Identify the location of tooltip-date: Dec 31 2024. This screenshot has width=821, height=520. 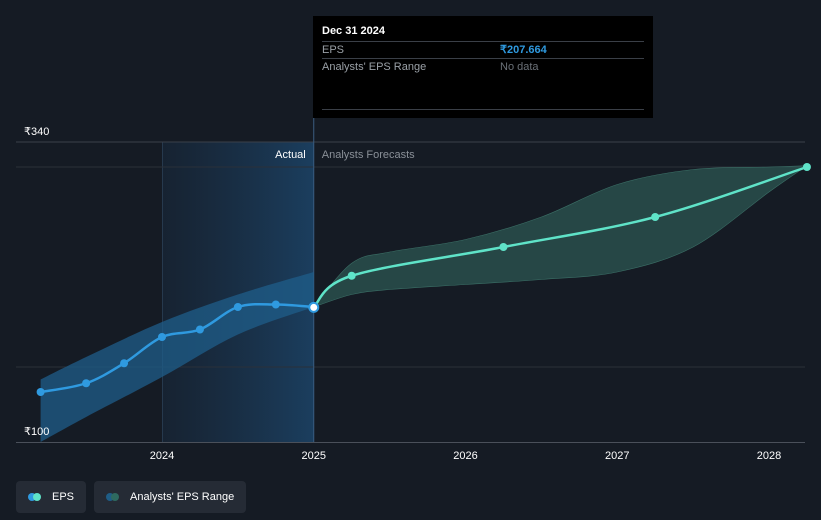
(353, 31).